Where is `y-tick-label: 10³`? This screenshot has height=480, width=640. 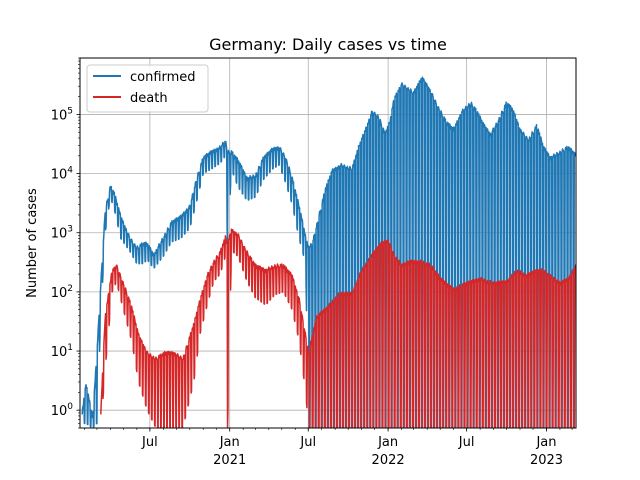 y-tick-label: 10³ is located at coordinates (62, 233).